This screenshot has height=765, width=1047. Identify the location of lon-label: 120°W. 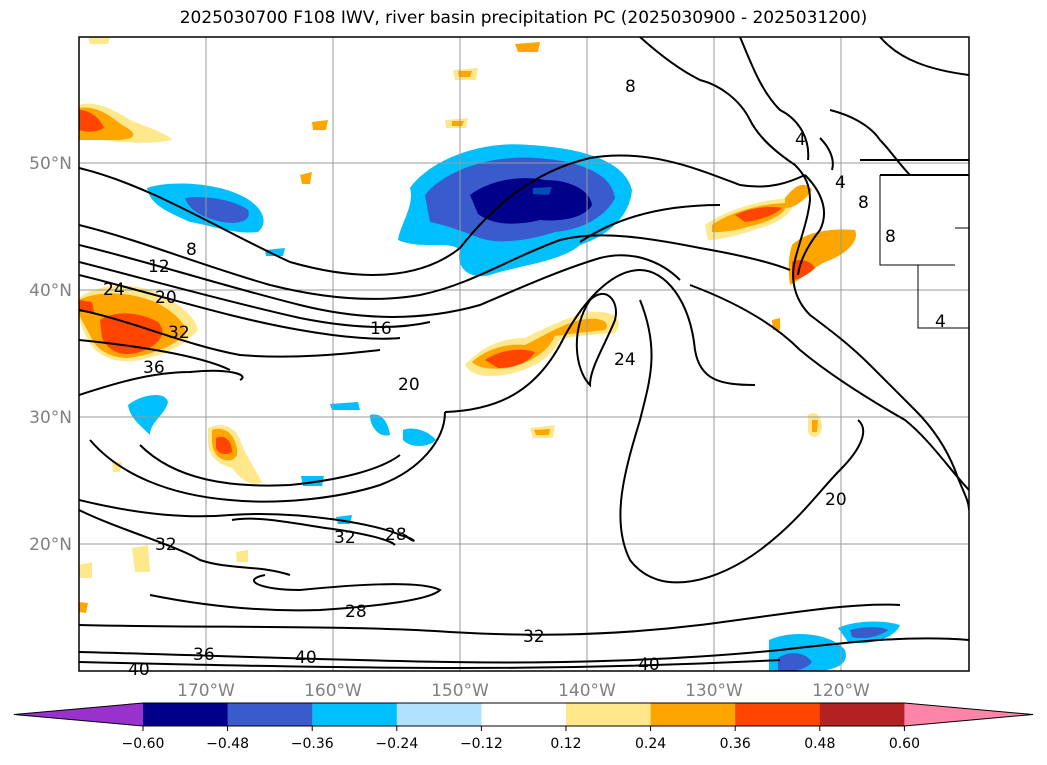
(841, 691).